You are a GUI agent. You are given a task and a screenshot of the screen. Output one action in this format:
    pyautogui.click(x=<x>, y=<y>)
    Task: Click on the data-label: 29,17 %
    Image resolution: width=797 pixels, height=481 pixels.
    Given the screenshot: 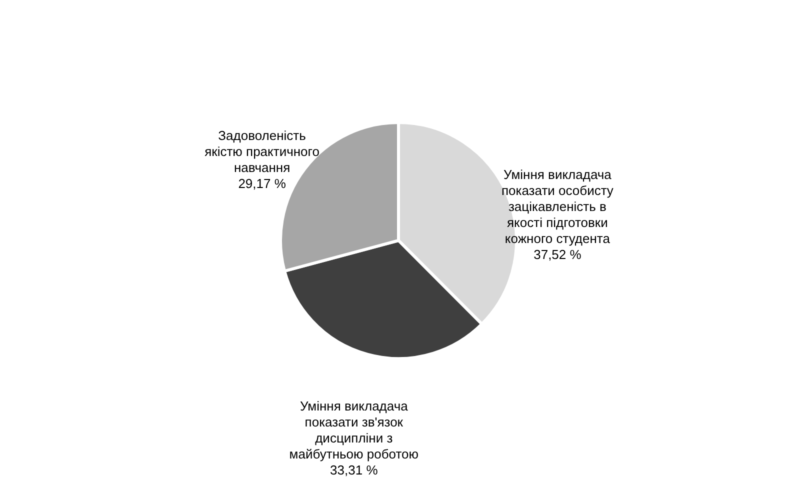 What is the action you would take?
    pyautogui.click(x=262, y=183)
    